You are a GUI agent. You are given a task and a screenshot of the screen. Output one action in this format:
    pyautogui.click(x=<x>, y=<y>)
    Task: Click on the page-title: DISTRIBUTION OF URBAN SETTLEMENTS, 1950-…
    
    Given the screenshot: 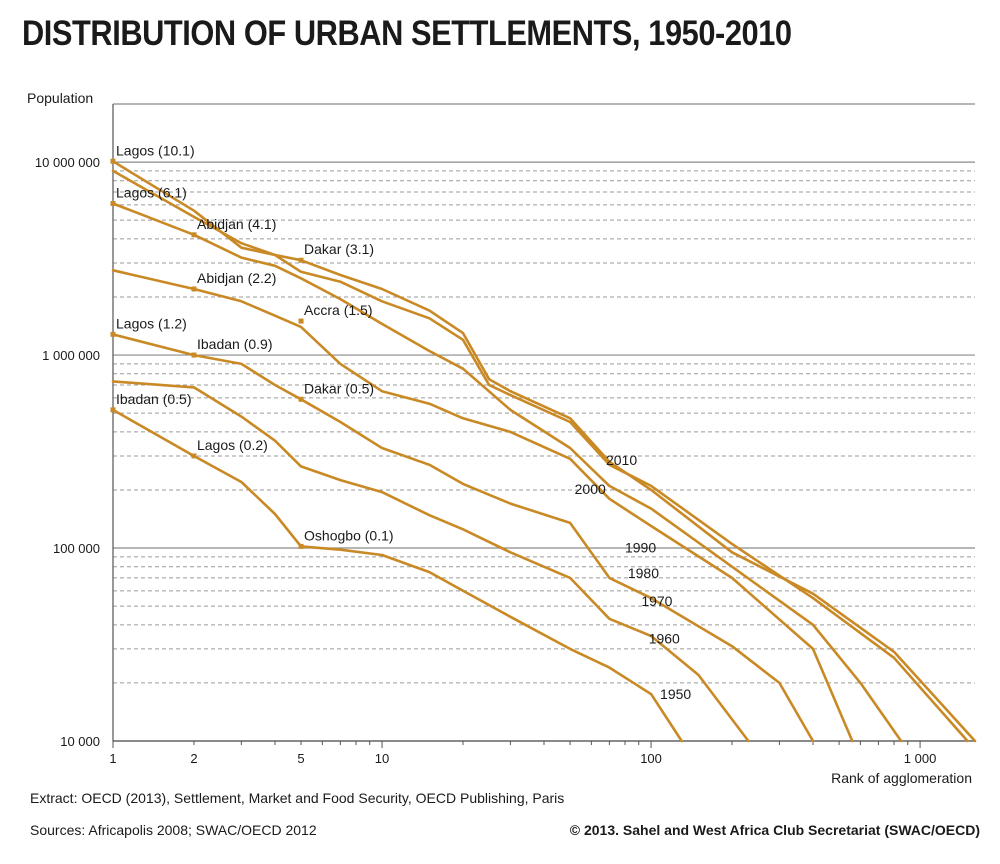 What is the action you would take?
    pyautogui.click(x=407, y=33)
    